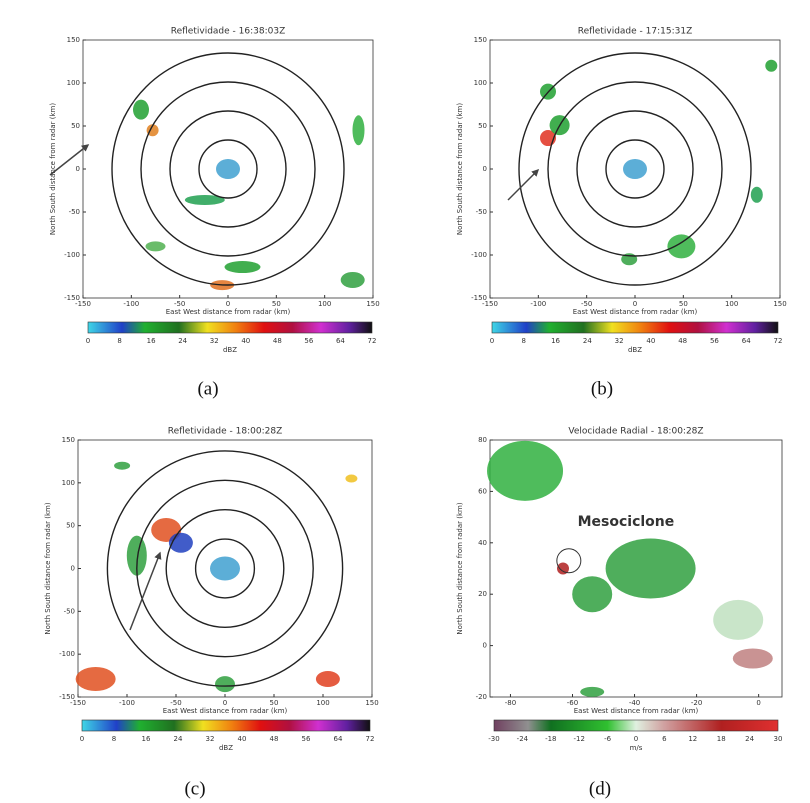 Image resolution: width=810 pixels, height=803 pixels. I want to click on caption: (b), so click(602, 388).